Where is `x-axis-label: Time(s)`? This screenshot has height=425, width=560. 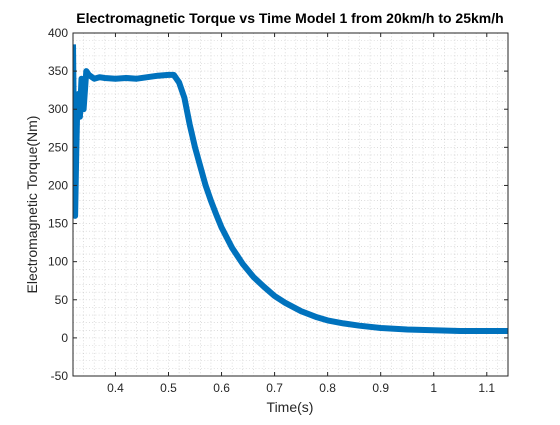
x-axis-label: Time(s) is located at coordinates (290, 407).